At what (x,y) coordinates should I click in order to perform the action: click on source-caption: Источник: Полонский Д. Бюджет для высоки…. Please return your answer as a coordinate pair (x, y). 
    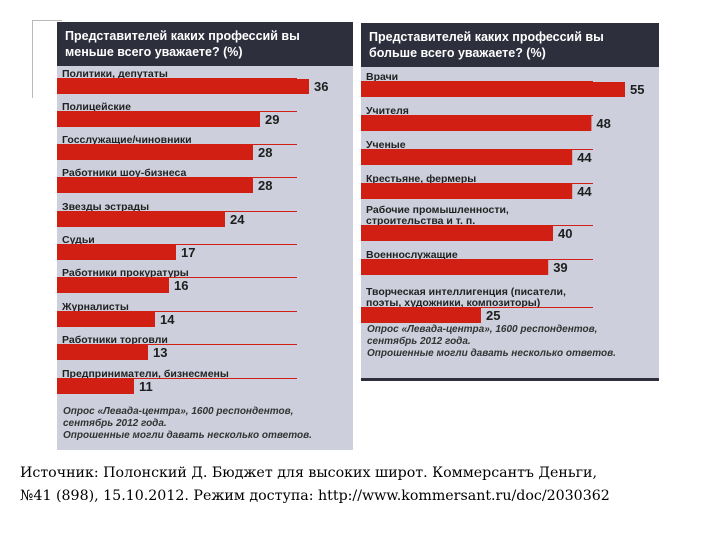
    Looking at the image, I should click on (365, 485).